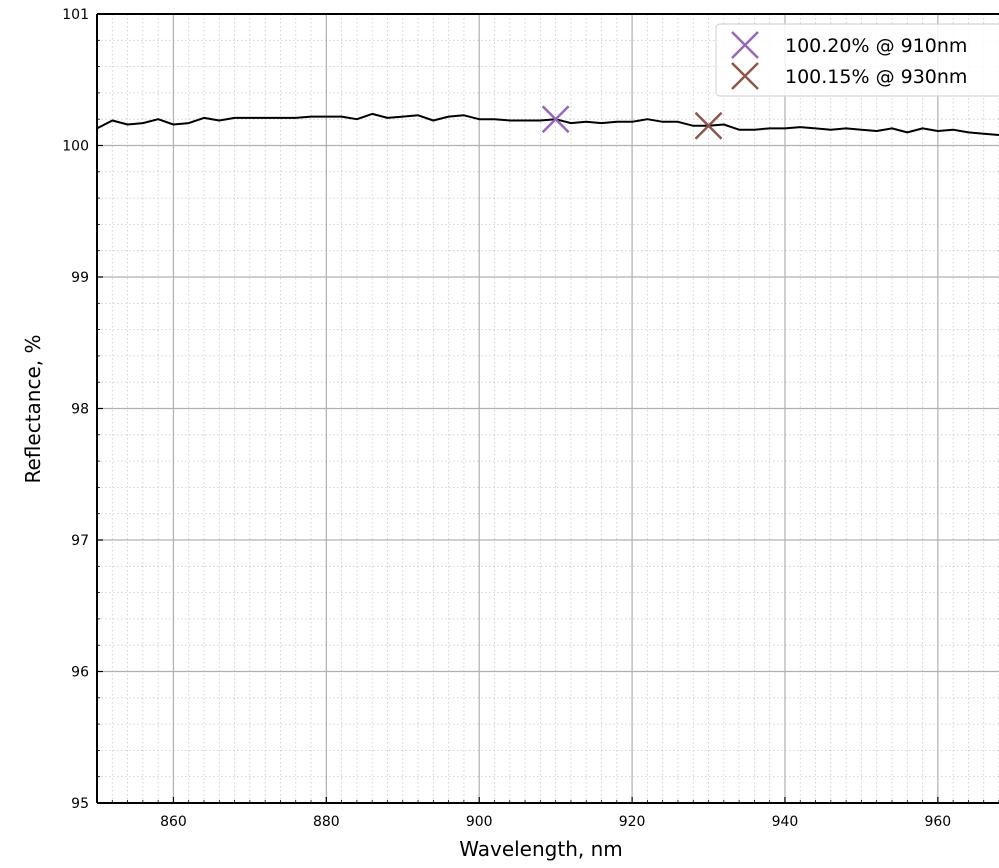  I want to click on legend: 100.20% @ 910nm 100.15% @ 930nm, so click(857, 60).